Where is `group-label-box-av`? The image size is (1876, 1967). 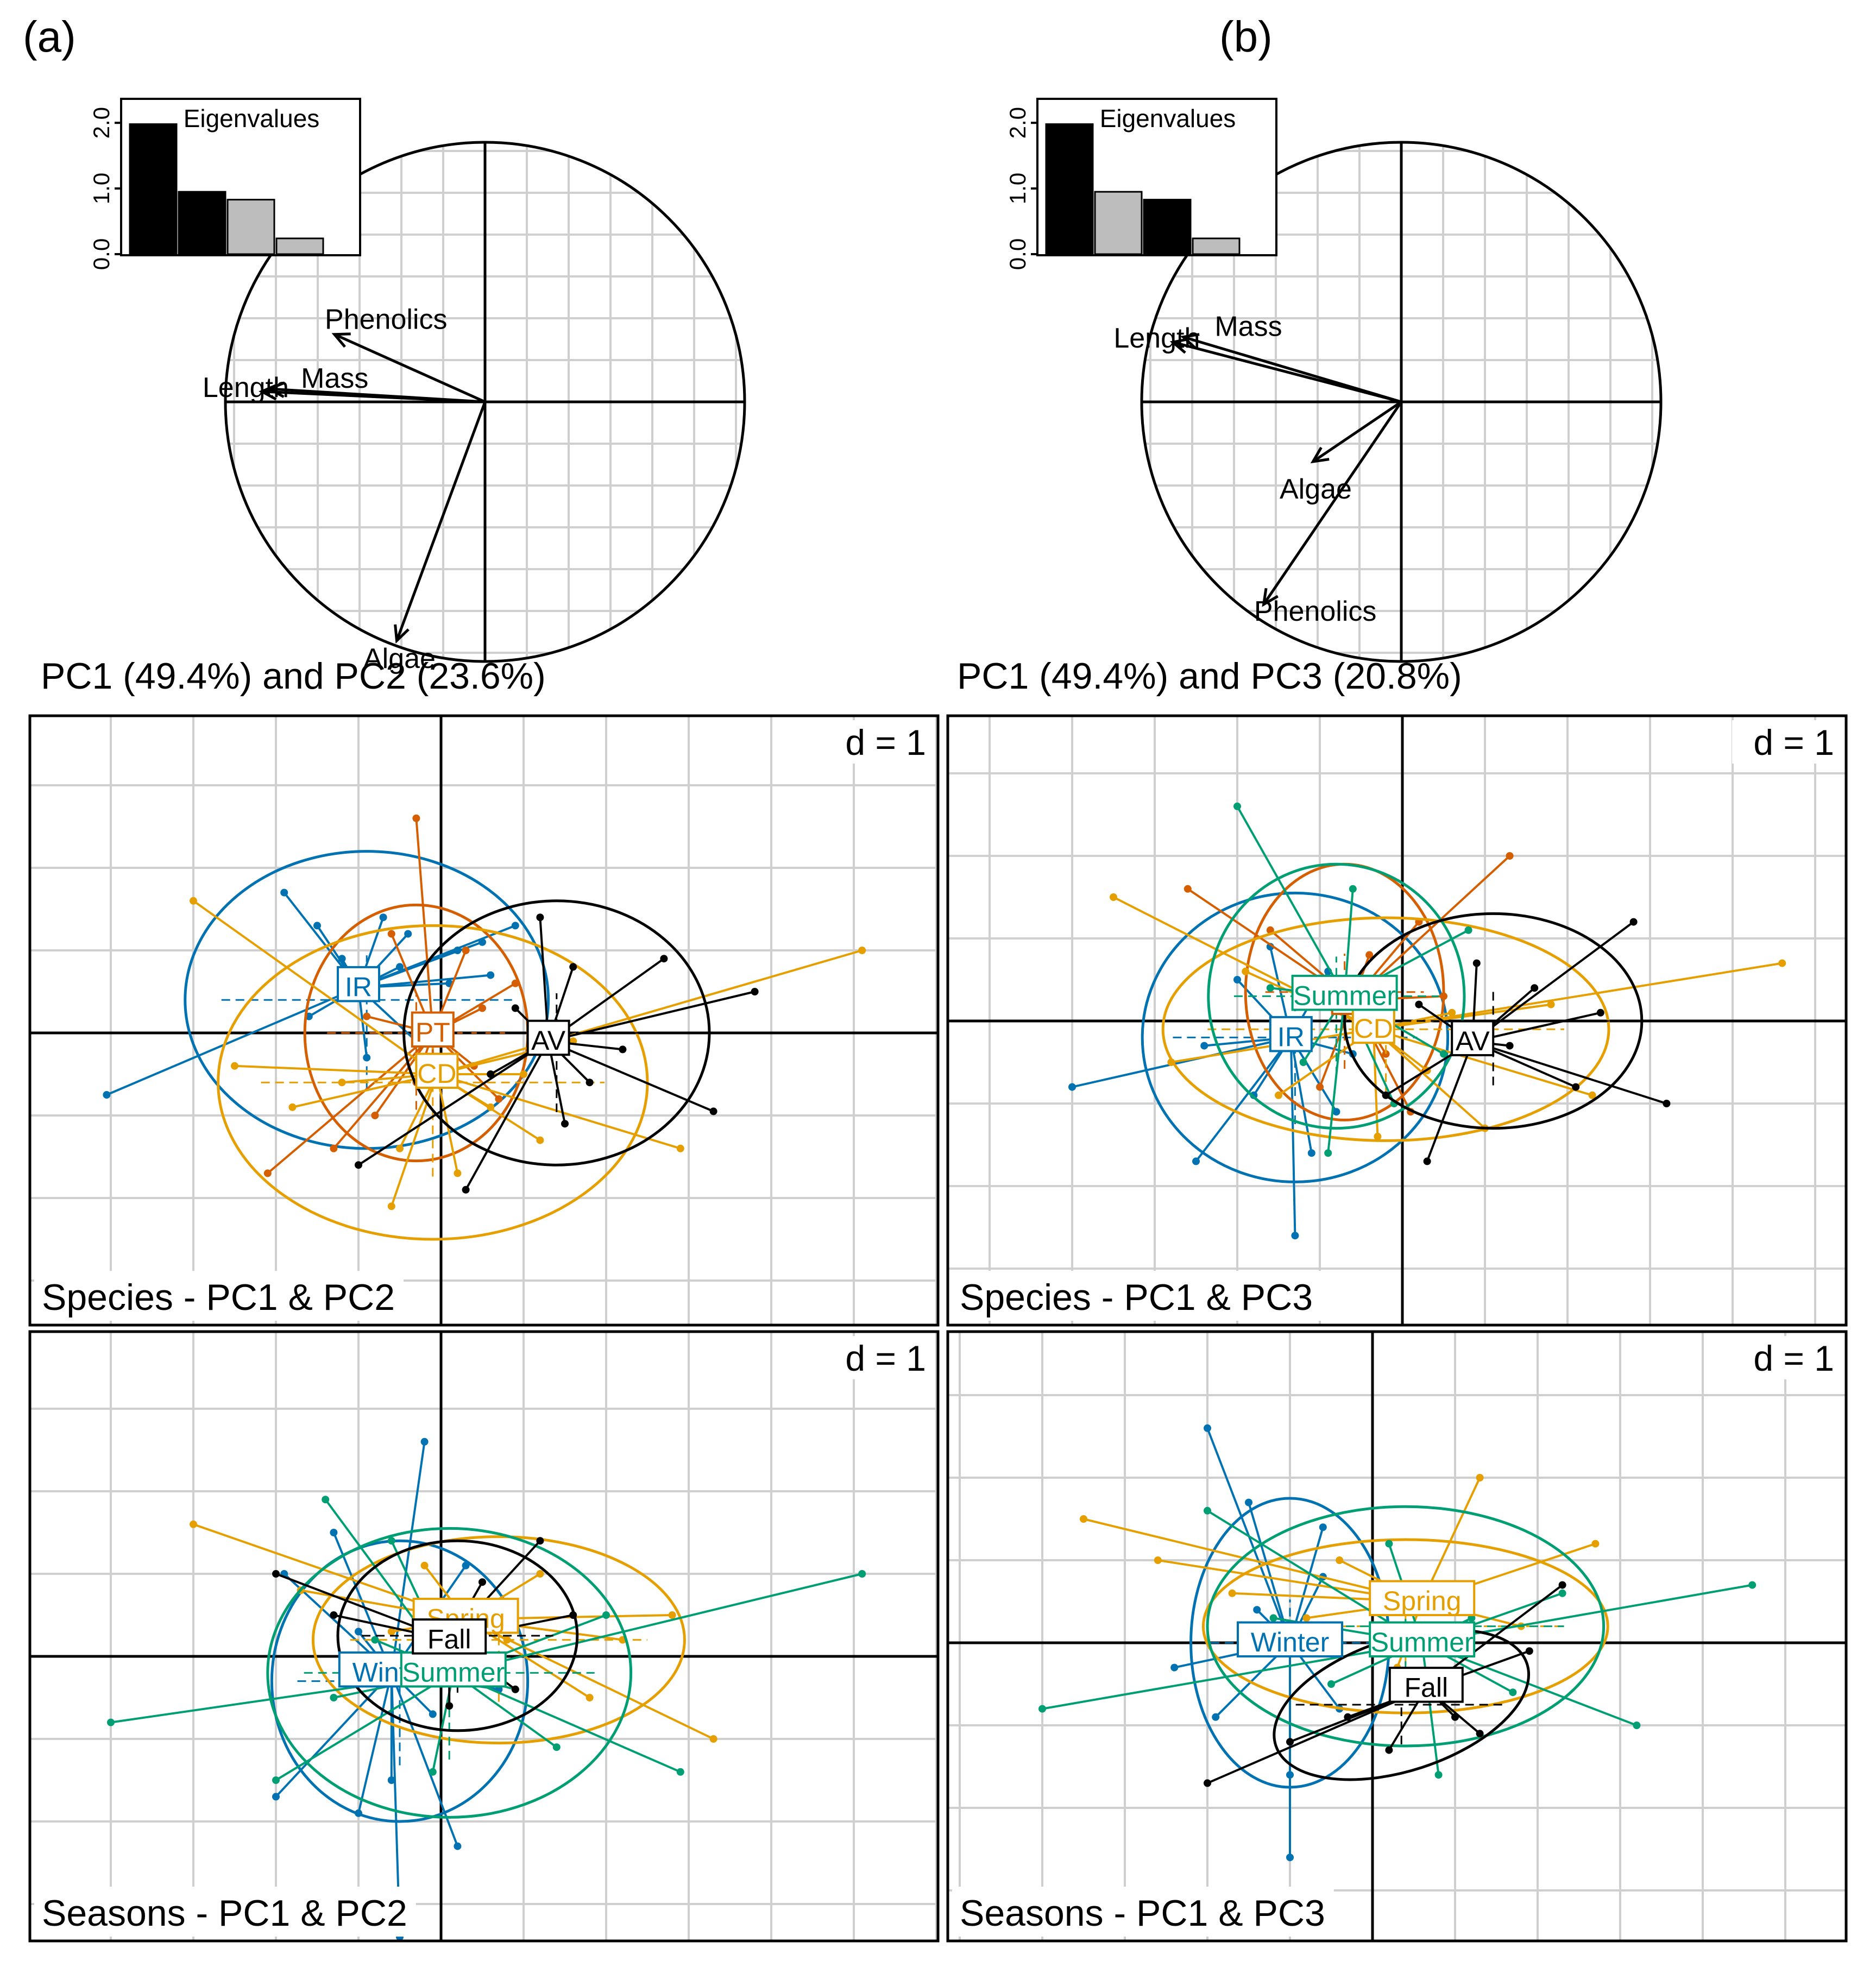
group-label-box-av is located at coordinates (548, 1037).